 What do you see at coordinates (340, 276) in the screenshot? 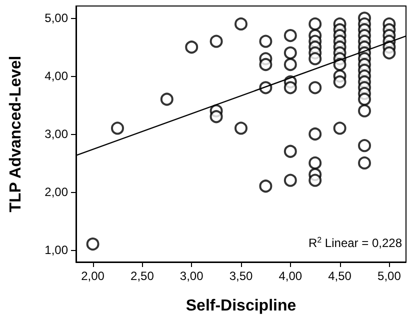
I see `x-tick-label: 4,50` at bounding box center [340, 276].